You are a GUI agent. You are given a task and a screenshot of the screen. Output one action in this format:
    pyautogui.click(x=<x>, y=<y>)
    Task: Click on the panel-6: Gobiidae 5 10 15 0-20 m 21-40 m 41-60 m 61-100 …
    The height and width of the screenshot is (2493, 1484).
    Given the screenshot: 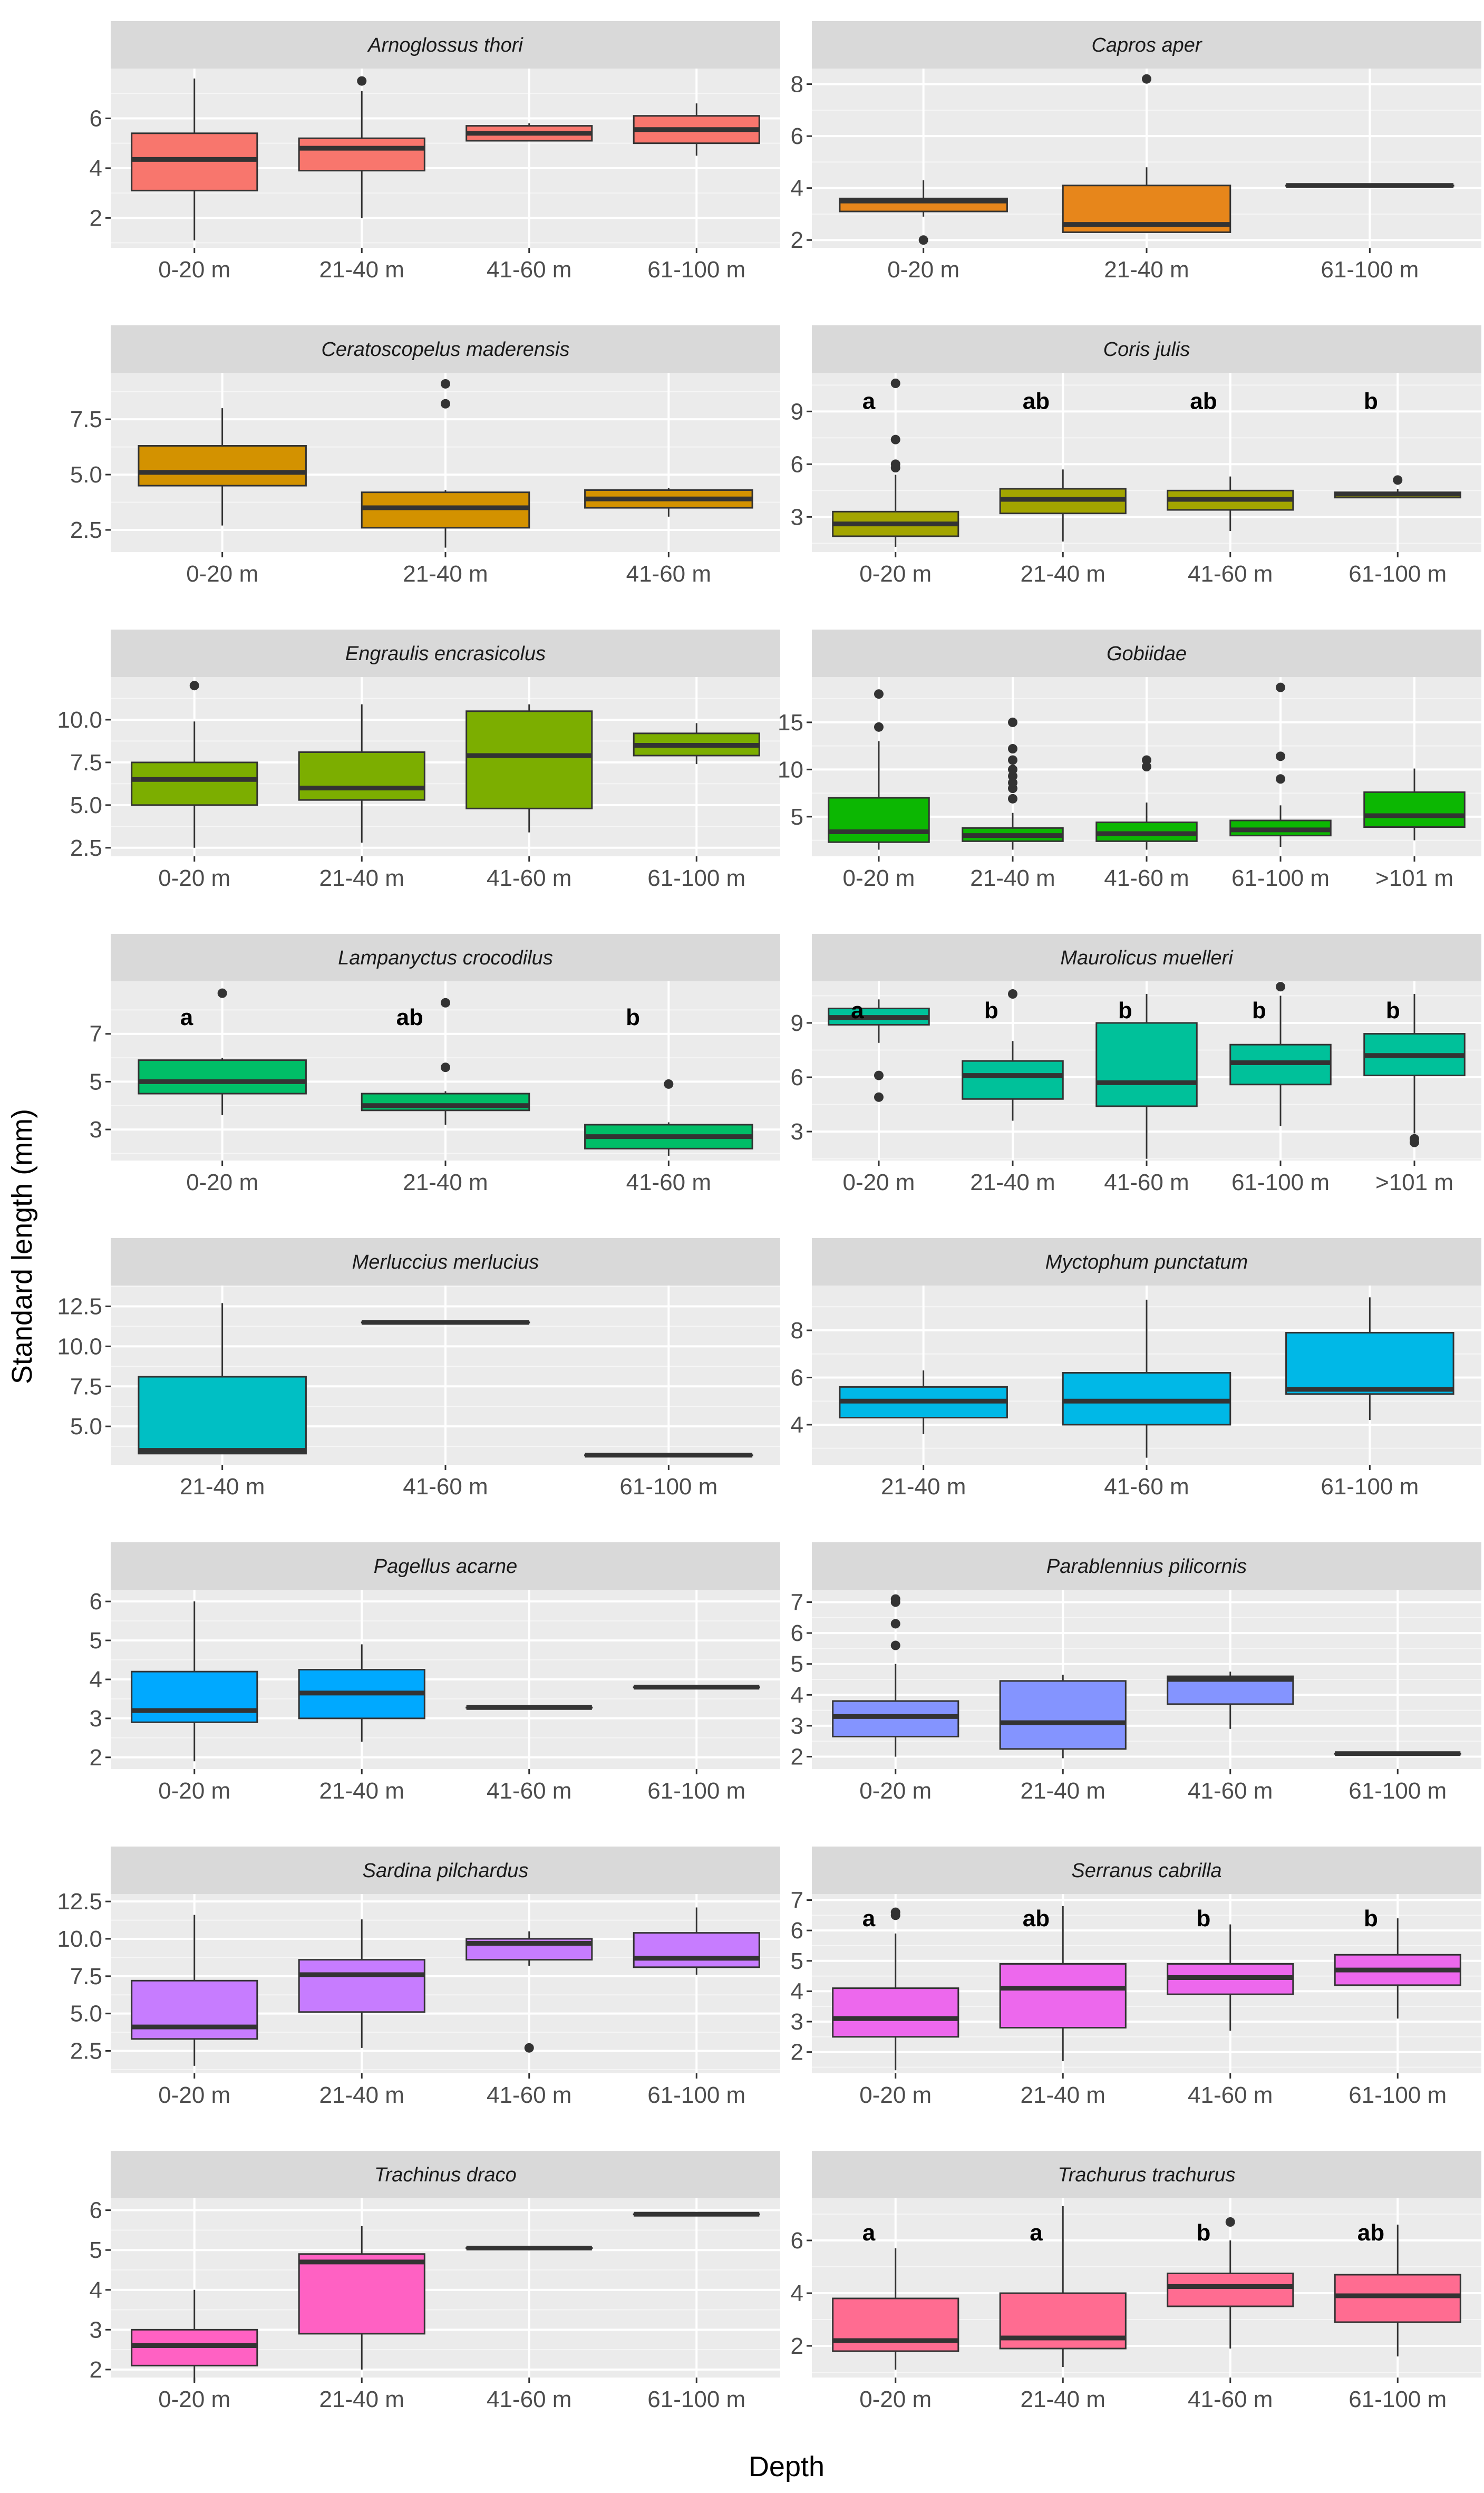 What is the action you would take?
    pyautogui.click(x=1129, y=760)
    